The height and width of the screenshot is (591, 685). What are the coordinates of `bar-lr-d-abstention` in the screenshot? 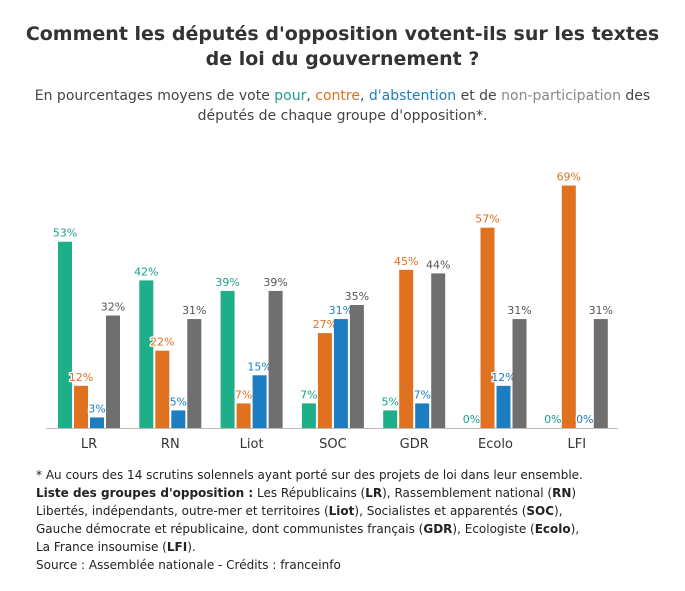 It's located at (97, 422).